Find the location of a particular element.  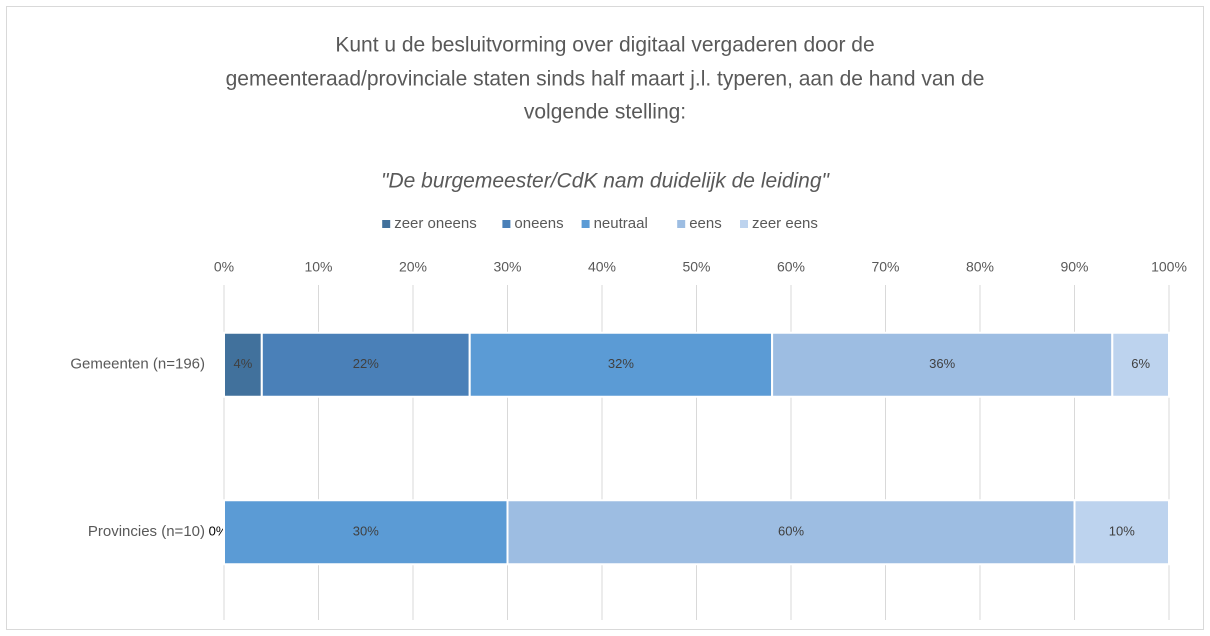

data-label: 4% is located at coordinates (243, 363).